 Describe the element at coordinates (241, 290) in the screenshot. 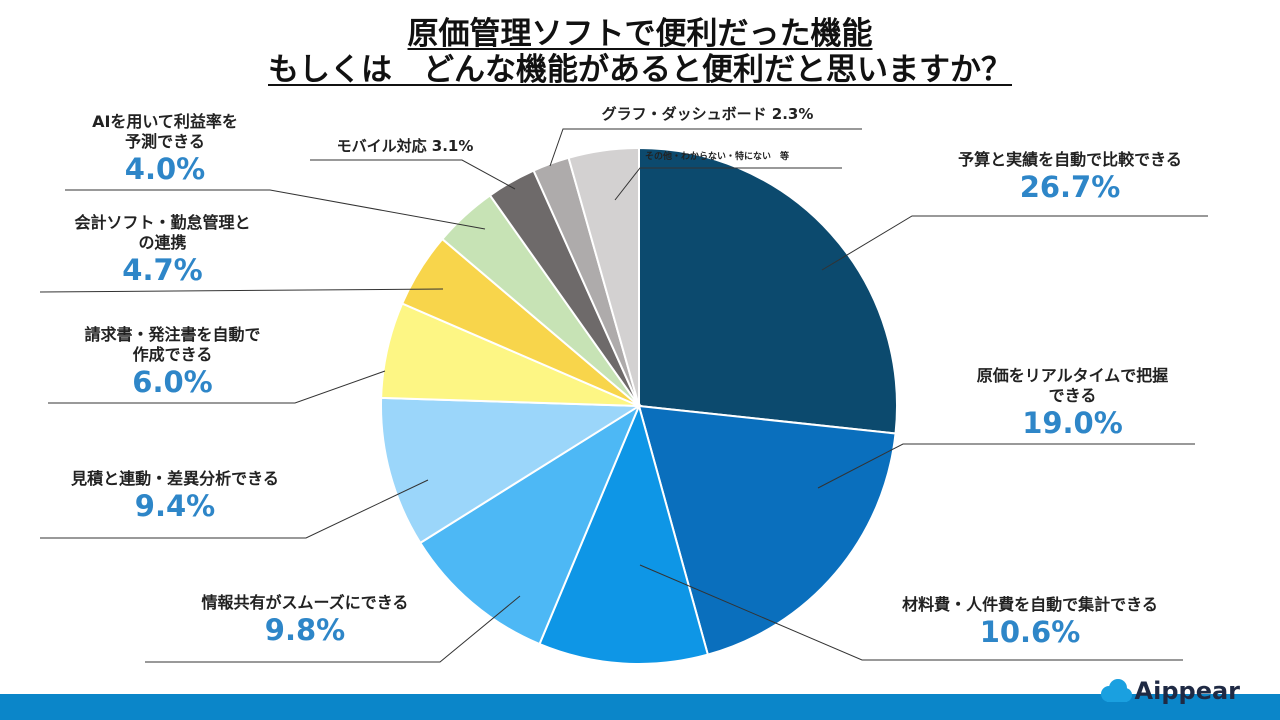

I see `leader-line-s6` at that location.